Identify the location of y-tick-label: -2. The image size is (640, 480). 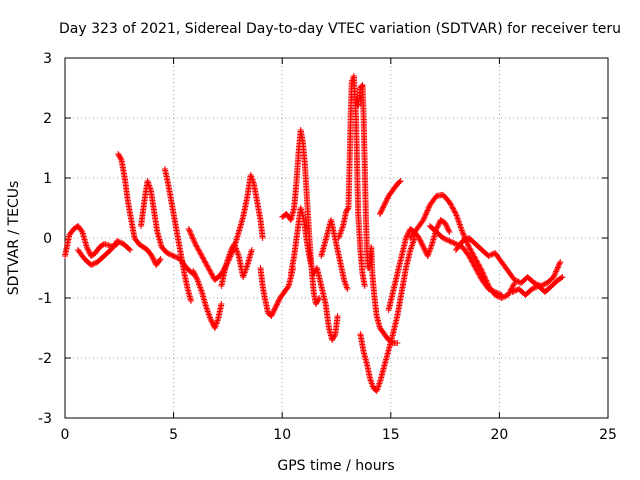
(45, 359).